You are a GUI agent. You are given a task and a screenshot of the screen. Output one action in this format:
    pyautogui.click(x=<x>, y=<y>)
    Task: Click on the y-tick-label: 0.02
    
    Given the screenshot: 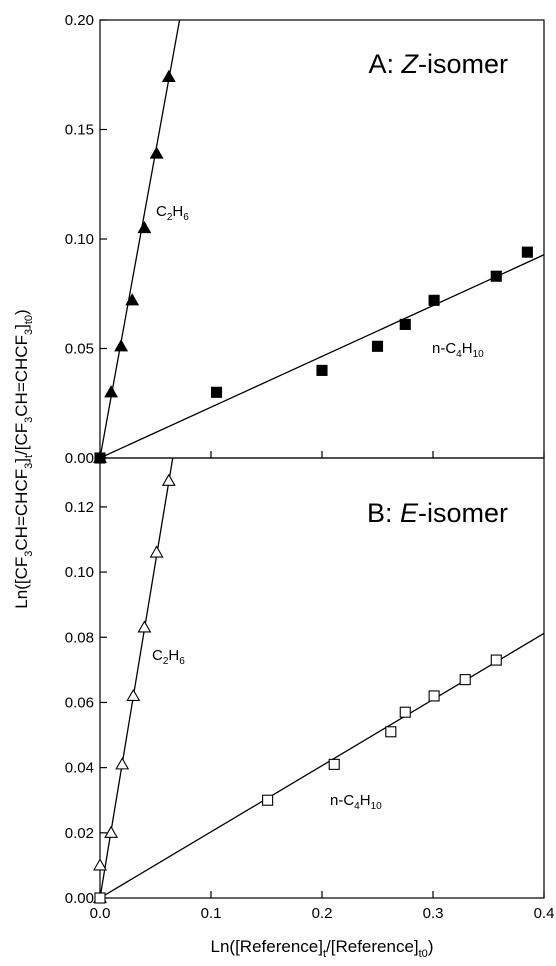 What is the action you would take?
    pyautogui.click(x=79, y=833)
    